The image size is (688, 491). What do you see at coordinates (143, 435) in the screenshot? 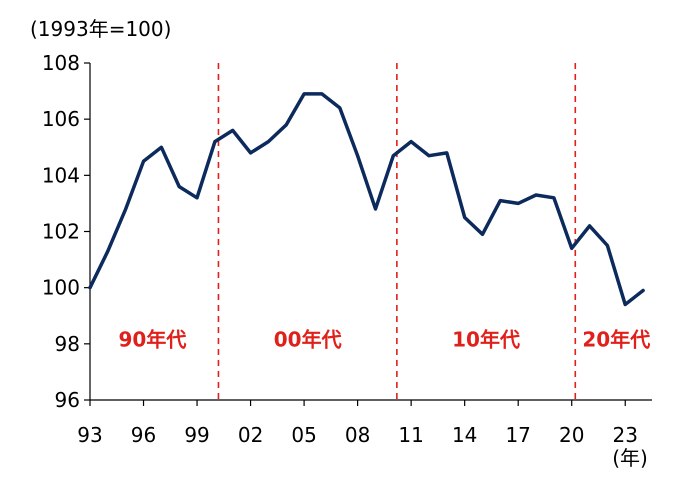
I see `x-tick-label: 96` at bounding box center [143, 435].